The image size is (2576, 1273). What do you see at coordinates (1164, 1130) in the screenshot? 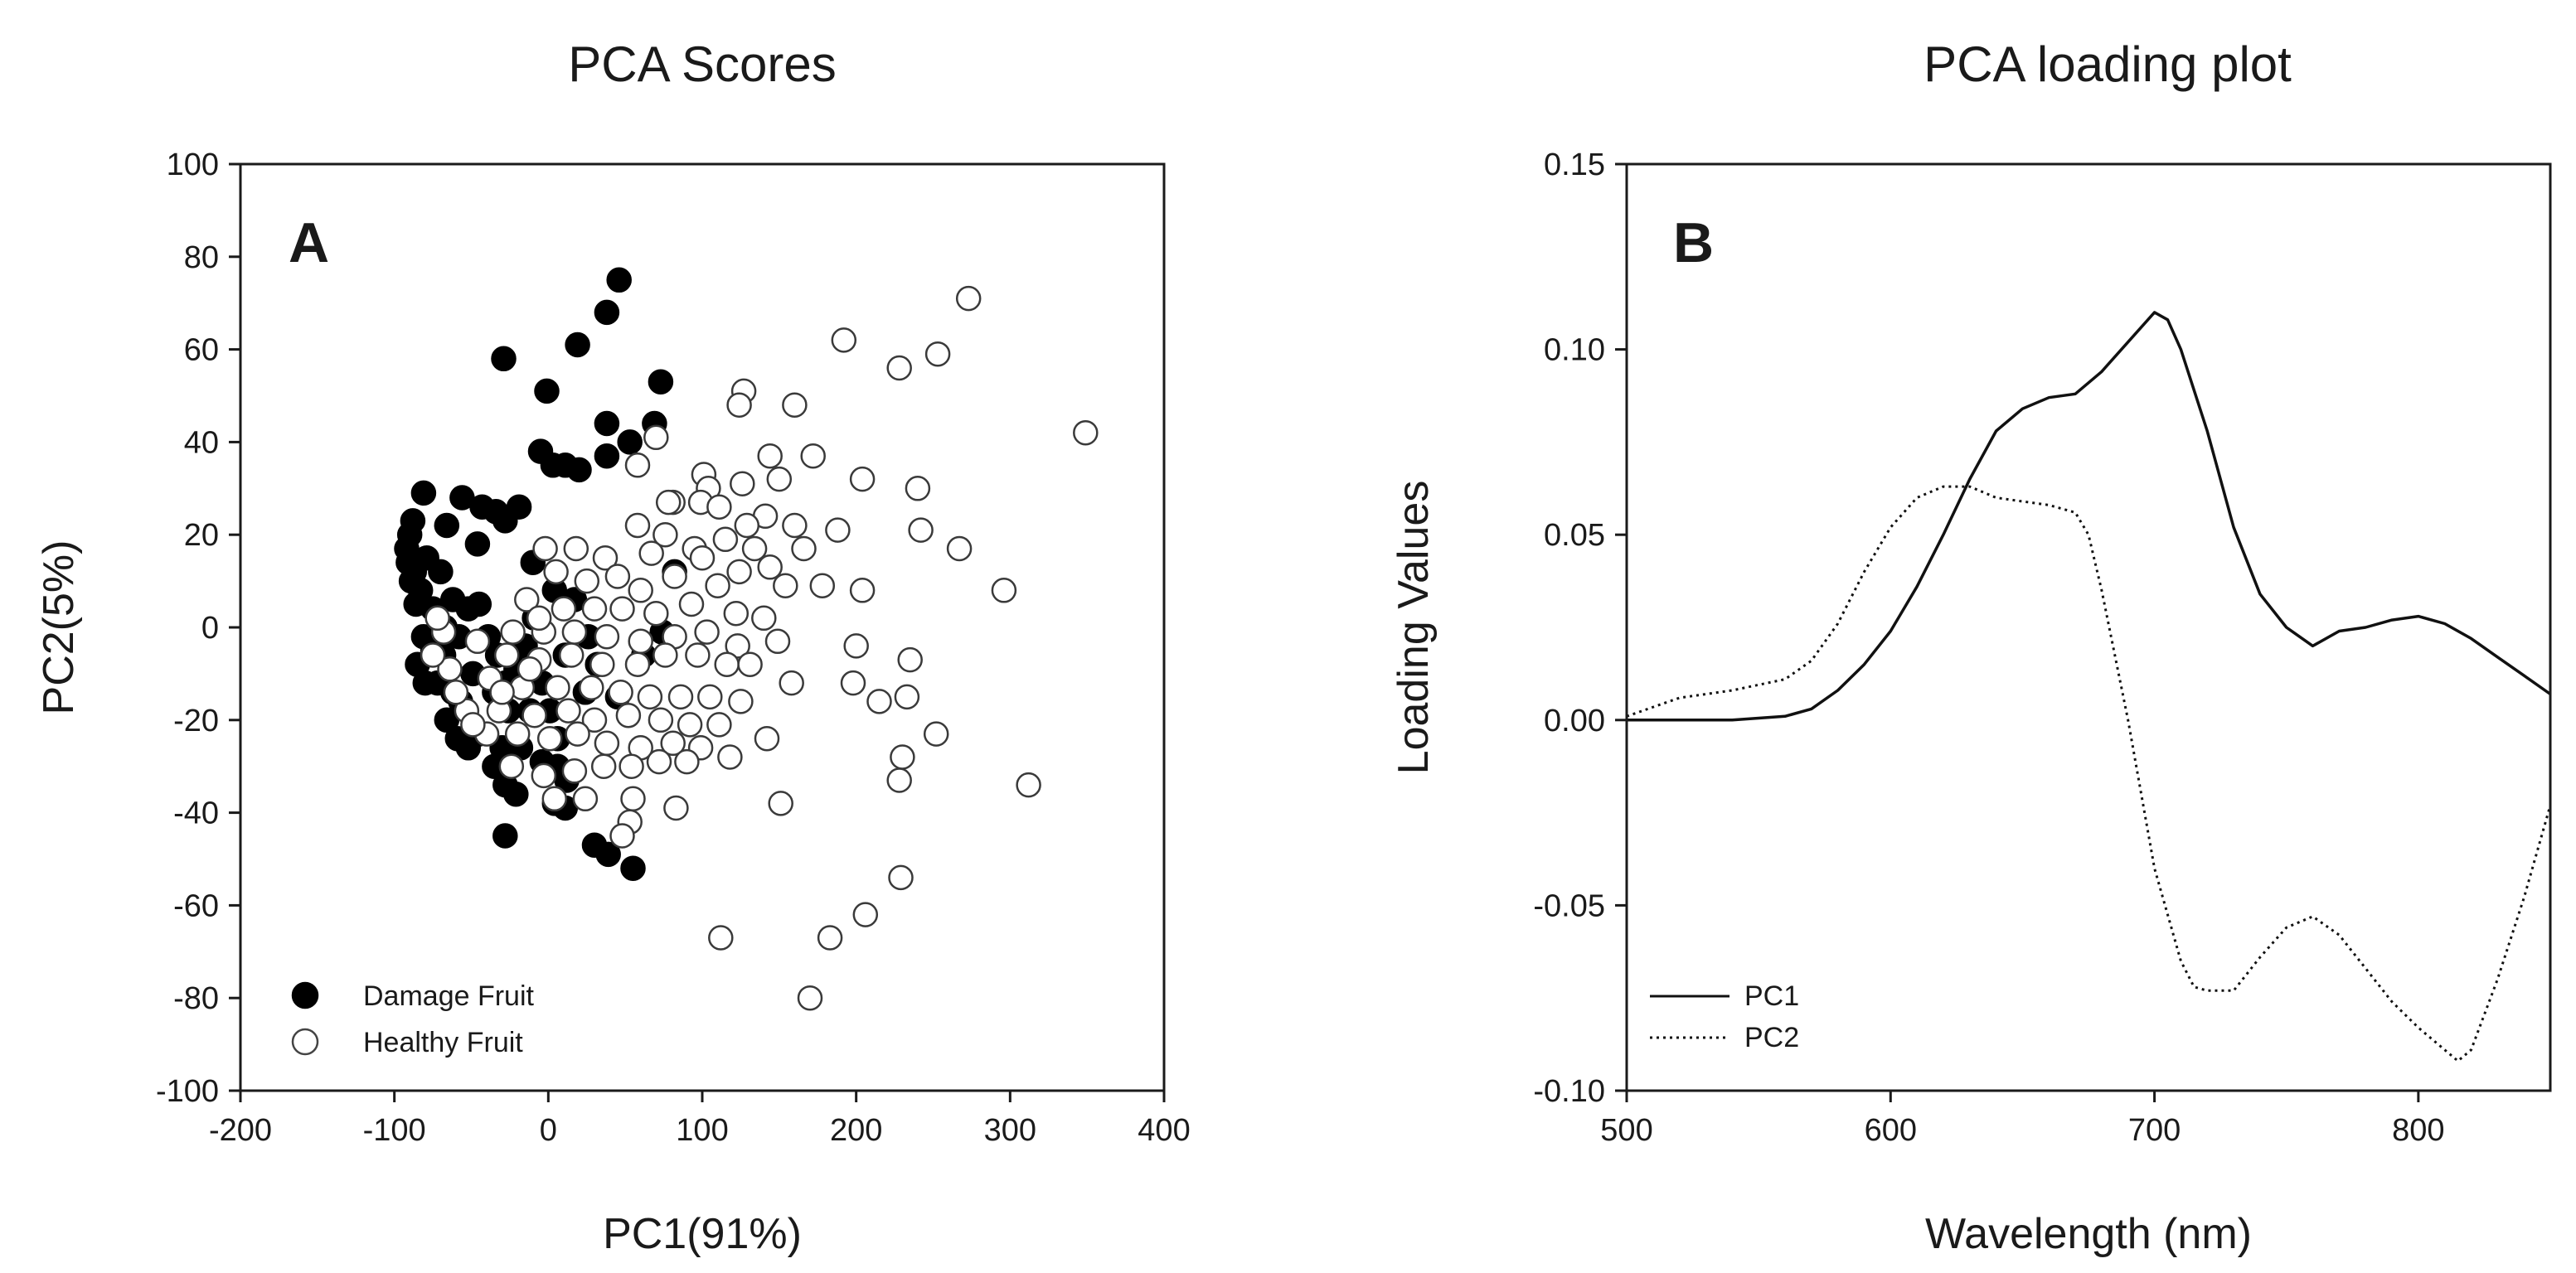
I see `x-tick-label: 400` at bounding box center [1164, 1130].